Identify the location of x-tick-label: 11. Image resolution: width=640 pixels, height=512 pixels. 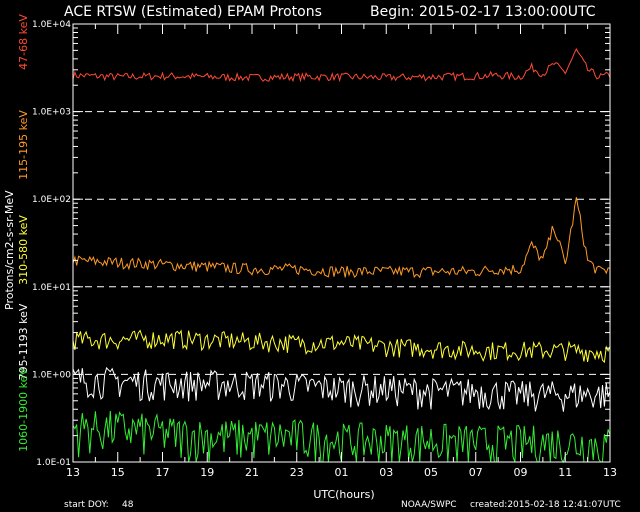
(565, 472).